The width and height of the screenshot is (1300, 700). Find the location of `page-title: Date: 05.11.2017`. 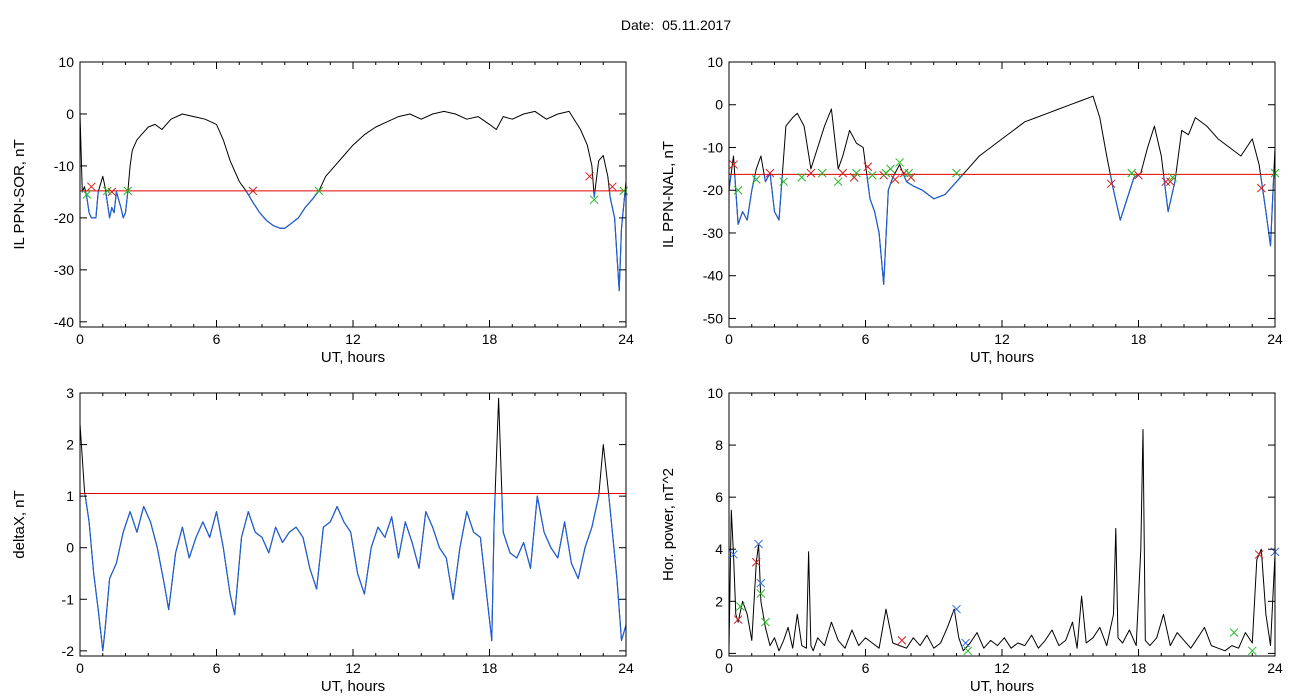

page-title: Date: 05.11.2017 is located at coordinates (676, 25).